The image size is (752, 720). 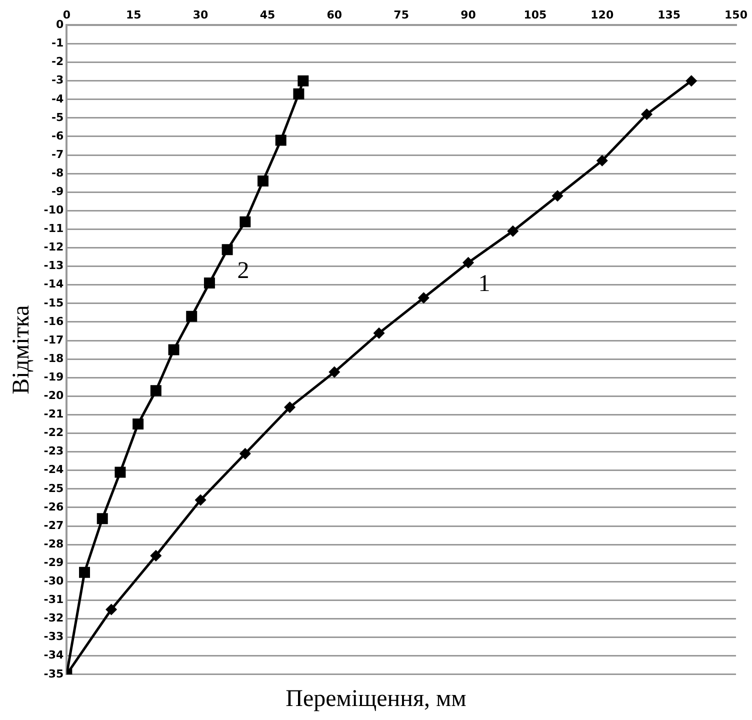 I want to click on y-tick-label: -1, so click(x=57, y=43).